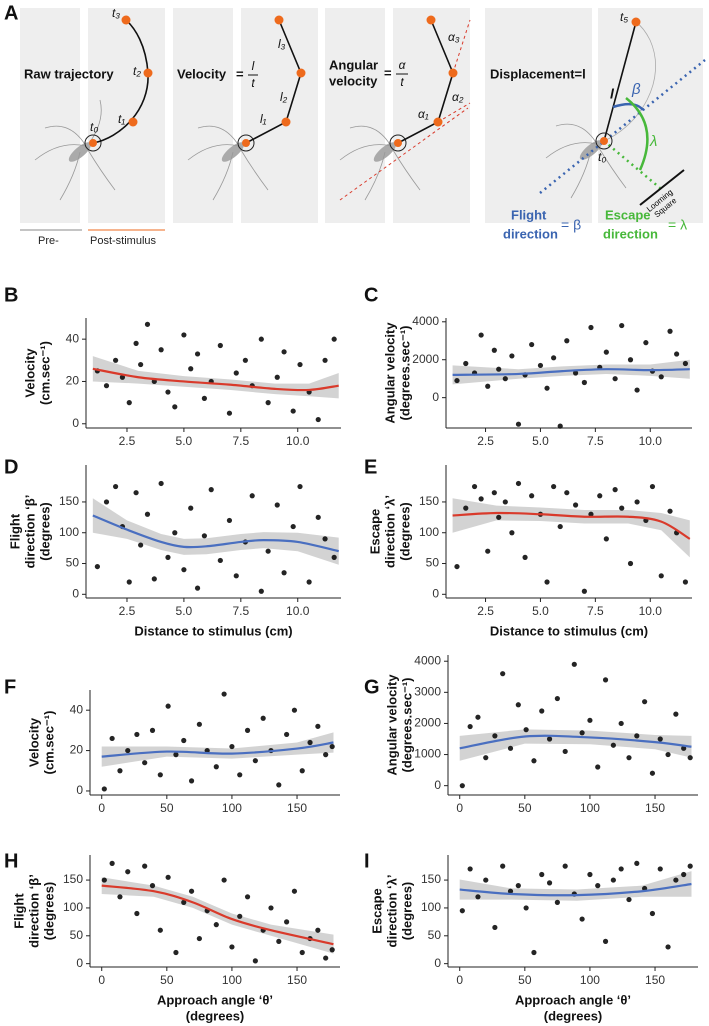 This screenshot has width=709, height=1026. I want to click on x-tick-label: 100, so click(232, 980).